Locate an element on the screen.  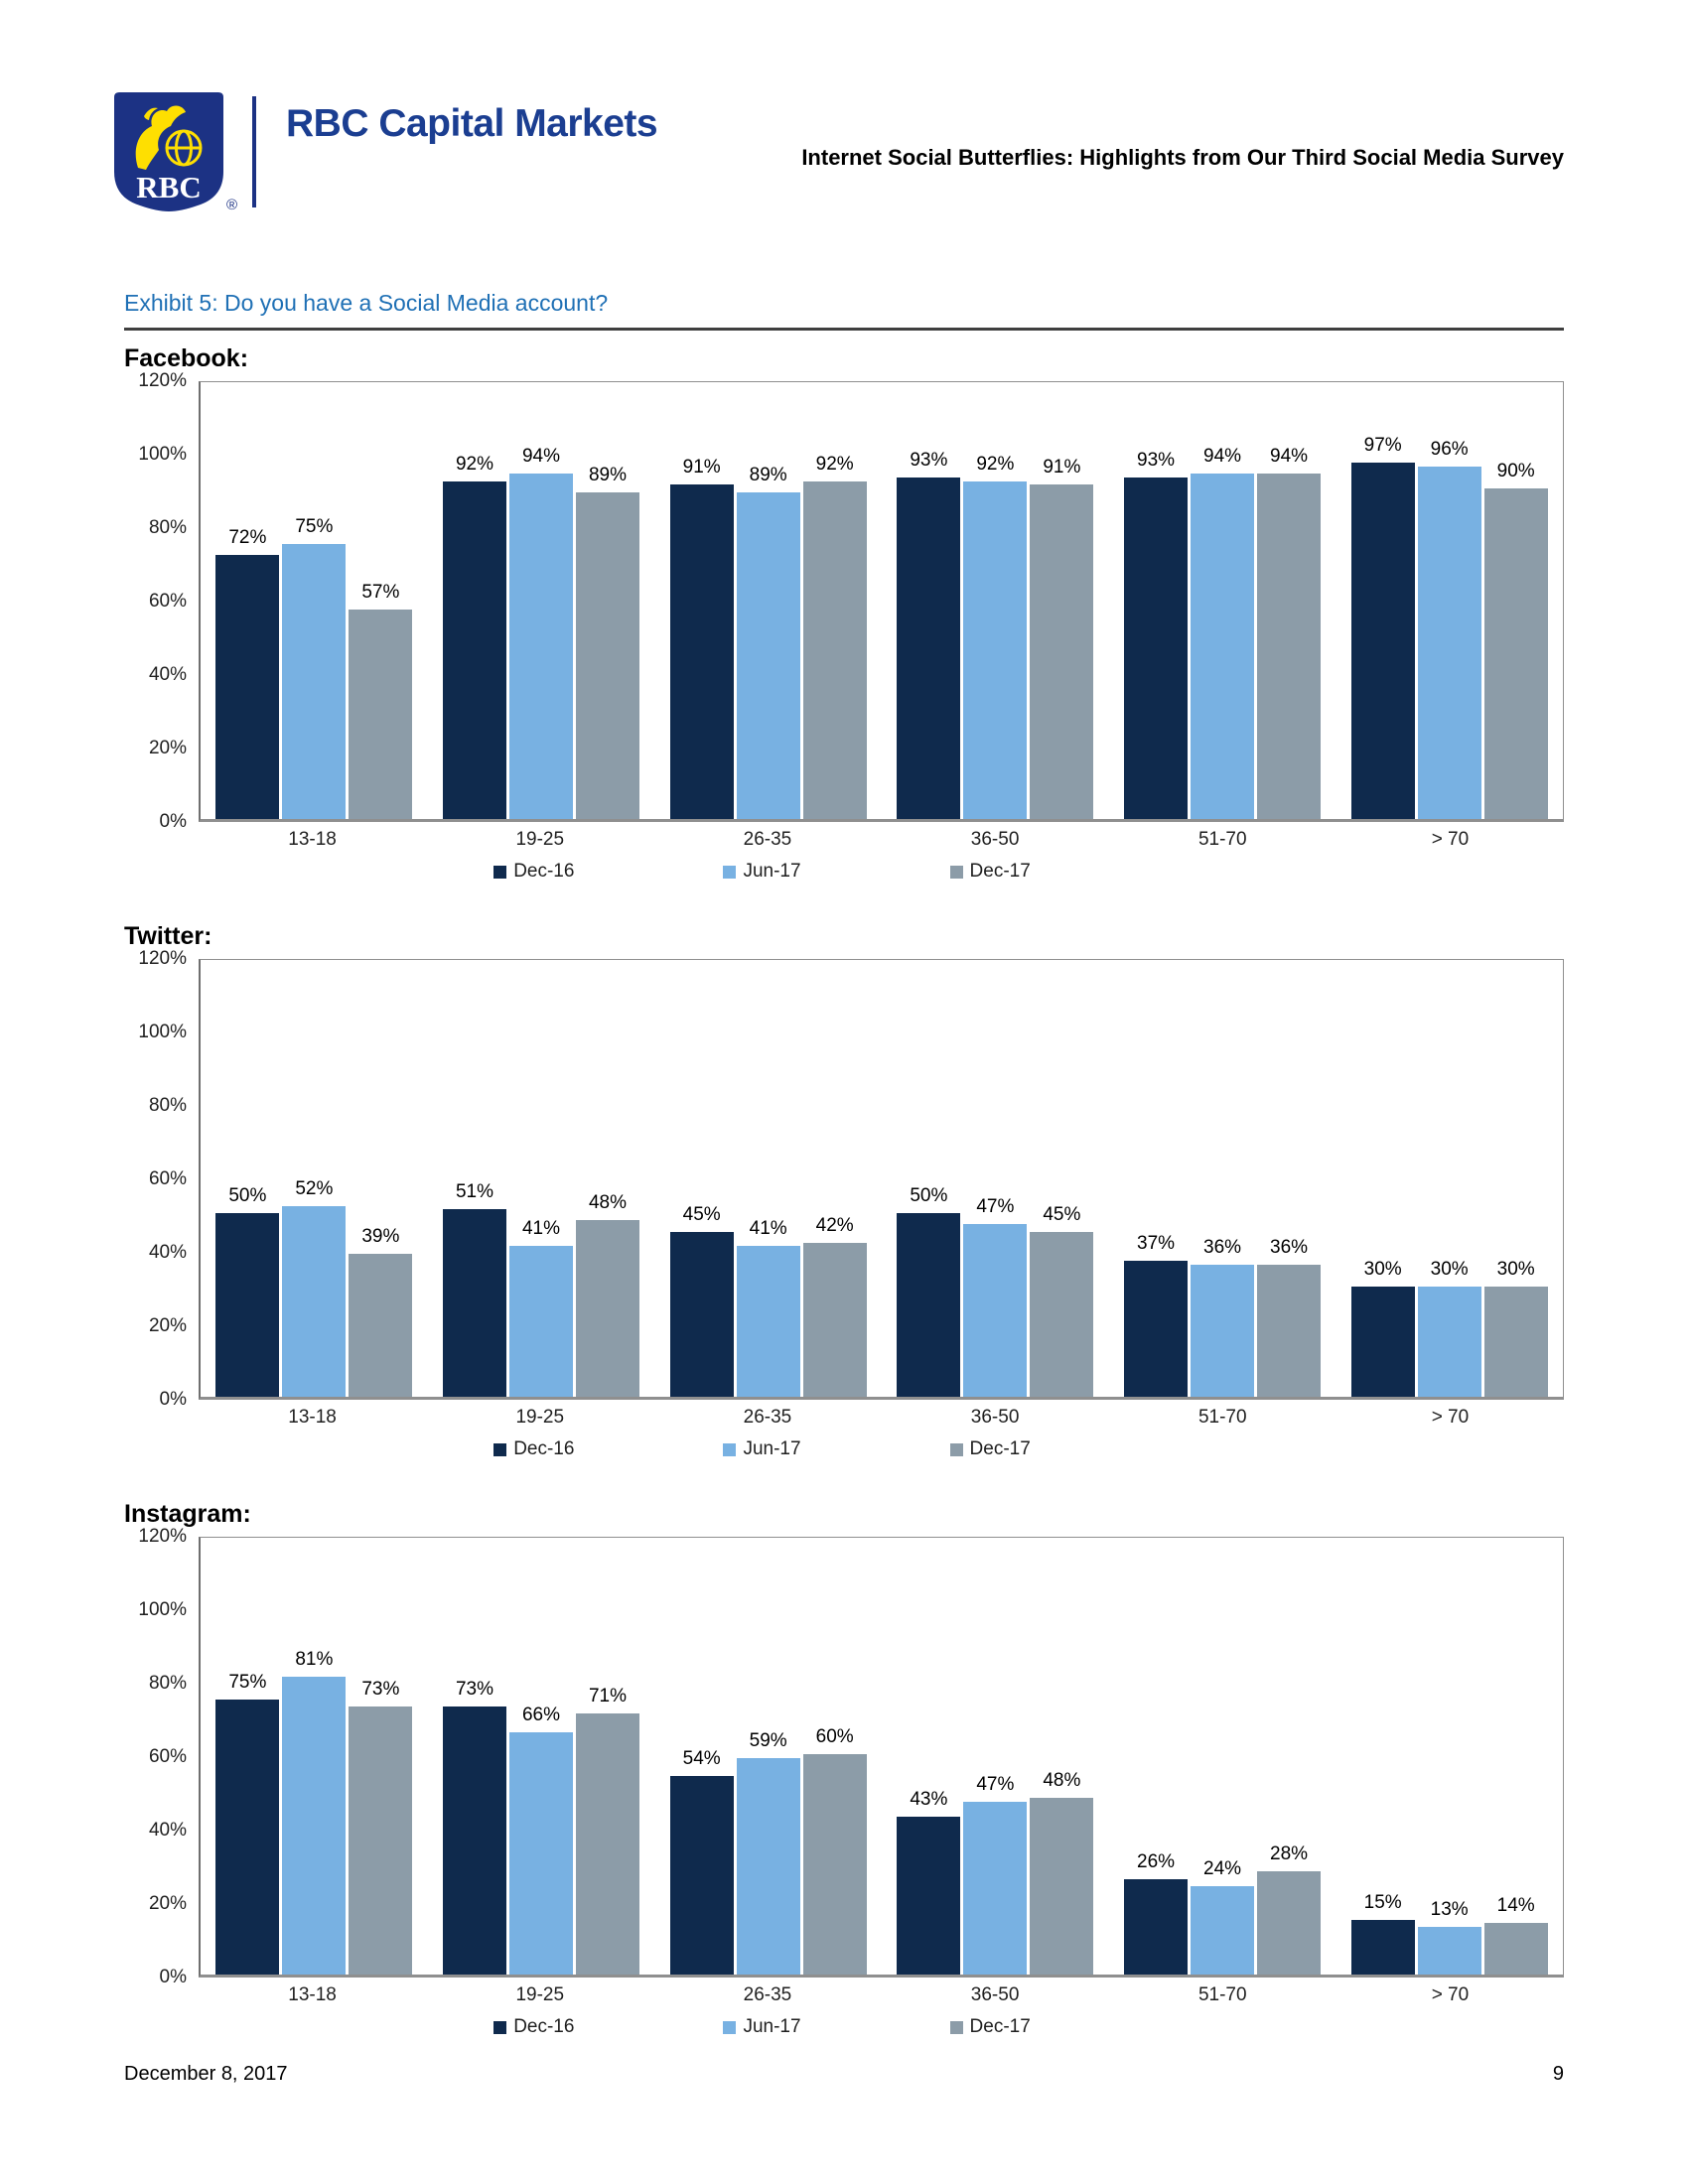
bar-group: 15% 13% 14% is located at coordinates (1449, 1933).